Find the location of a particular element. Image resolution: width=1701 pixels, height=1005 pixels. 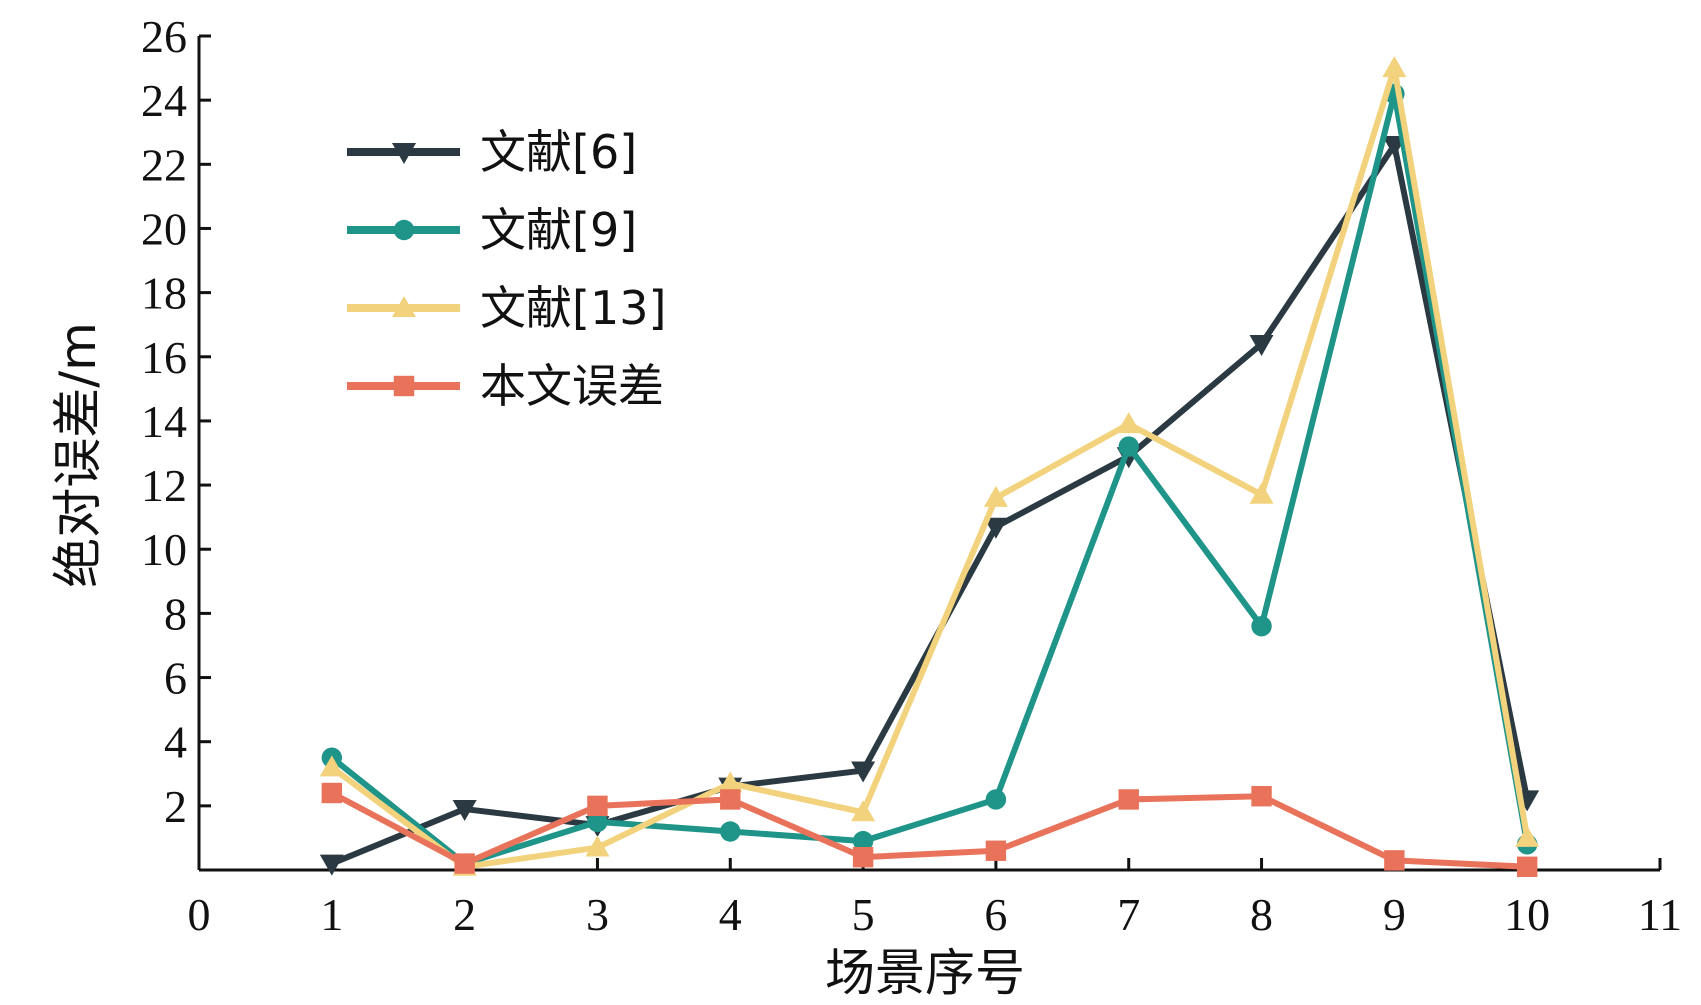

legend-label: 本文误差 is located at coordinates (572, 386).